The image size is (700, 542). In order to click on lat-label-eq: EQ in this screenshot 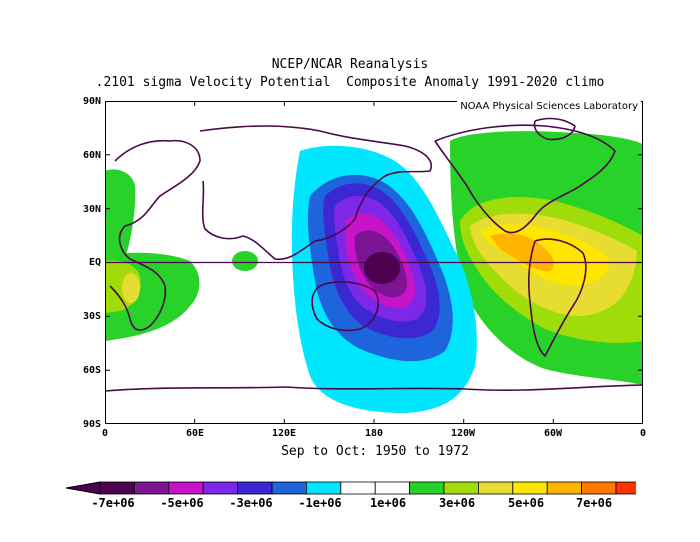, I will do `click(94, 262)`.